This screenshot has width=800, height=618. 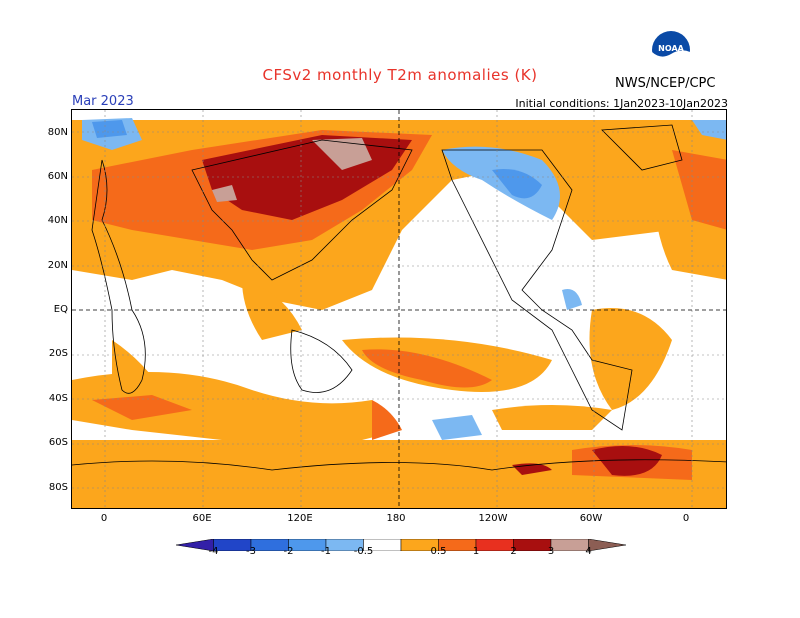 I want to click on anomaly-area-mid-blue, so click(x=317, y=159).